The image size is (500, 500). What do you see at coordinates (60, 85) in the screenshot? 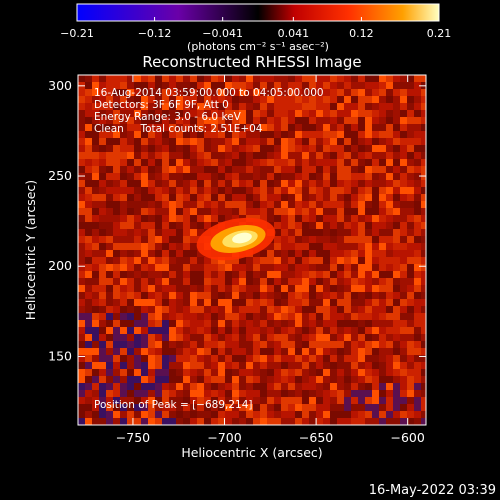
I see `y-tick-label: 300` at bounding box center [60, 85].